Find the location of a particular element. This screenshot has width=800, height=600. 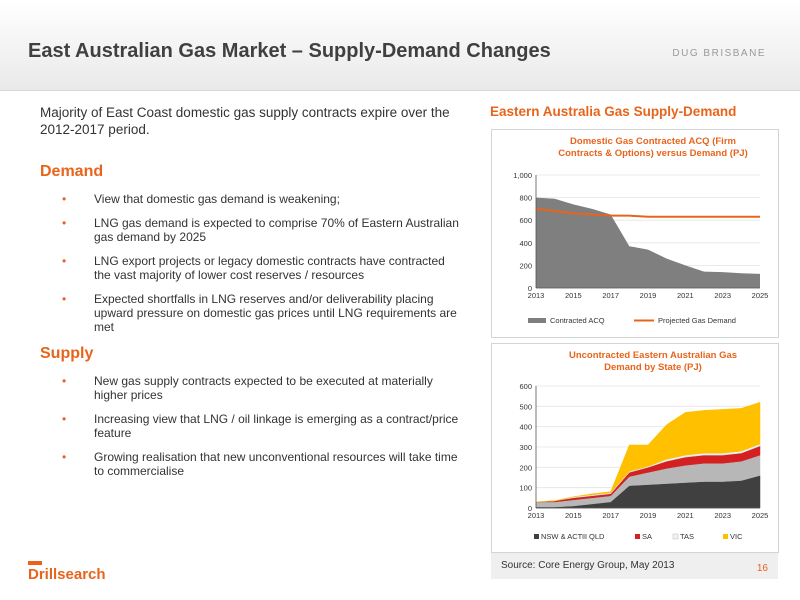

chart2-x-tick: 2025 is located at coordinates (760, 515).